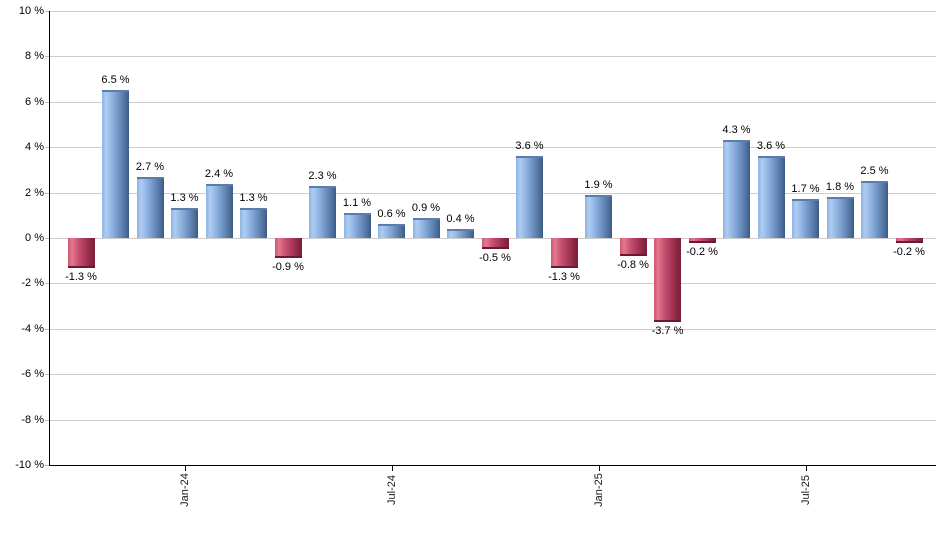  What do you see at coordinates (115, 80) in the screenshot?
I see `bar-value-label: 6.5 %` at bounding box center [115, 80].